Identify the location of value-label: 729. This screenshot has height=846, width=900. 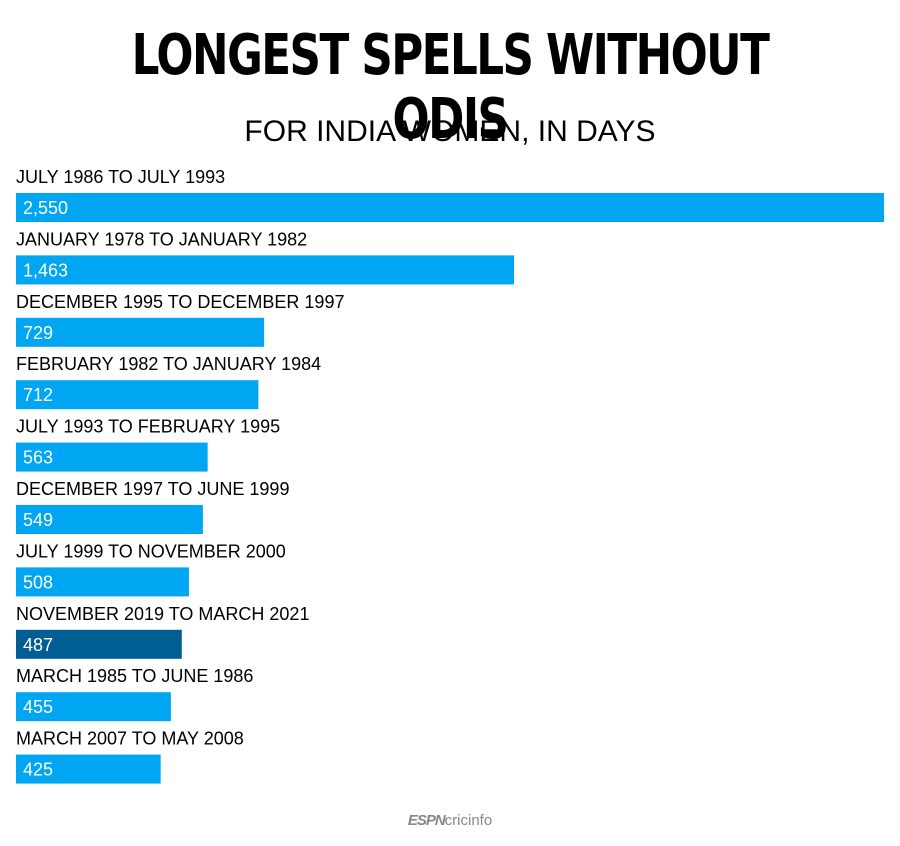
(38, 333).